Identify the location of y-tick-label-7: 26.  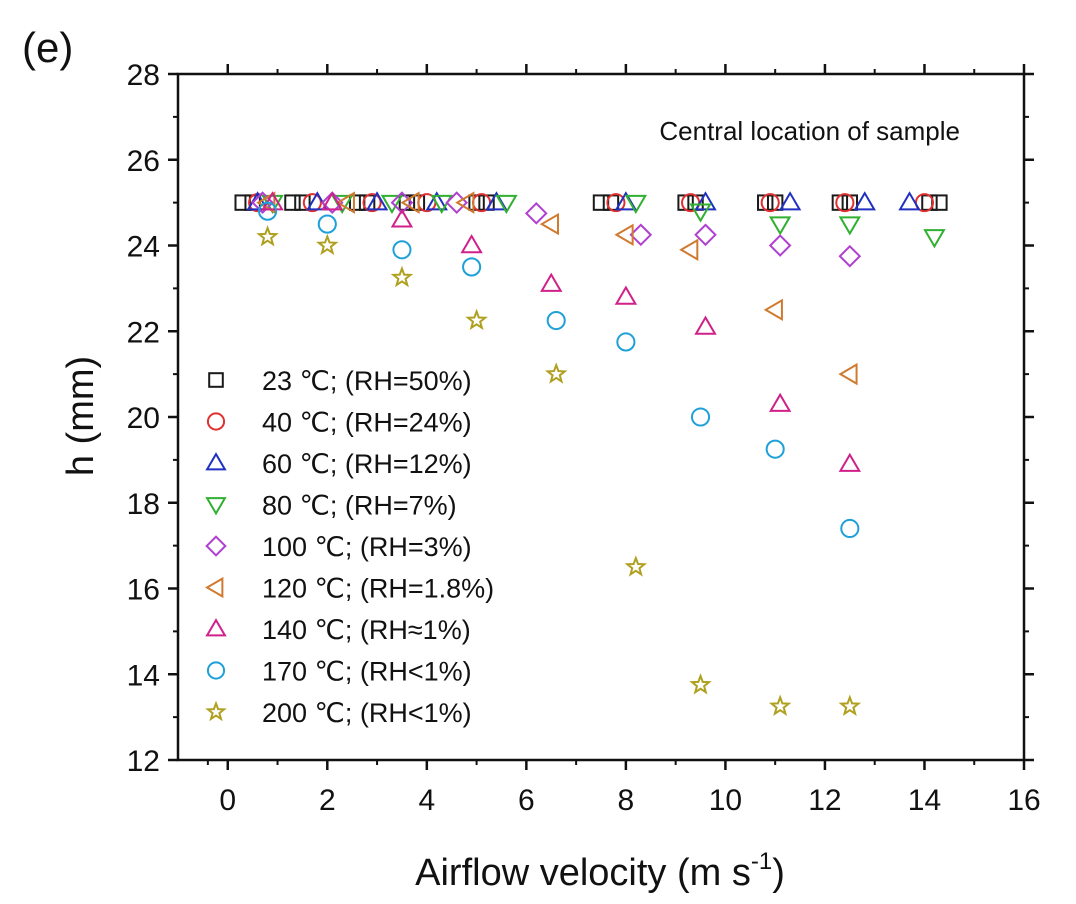
(143, 161).